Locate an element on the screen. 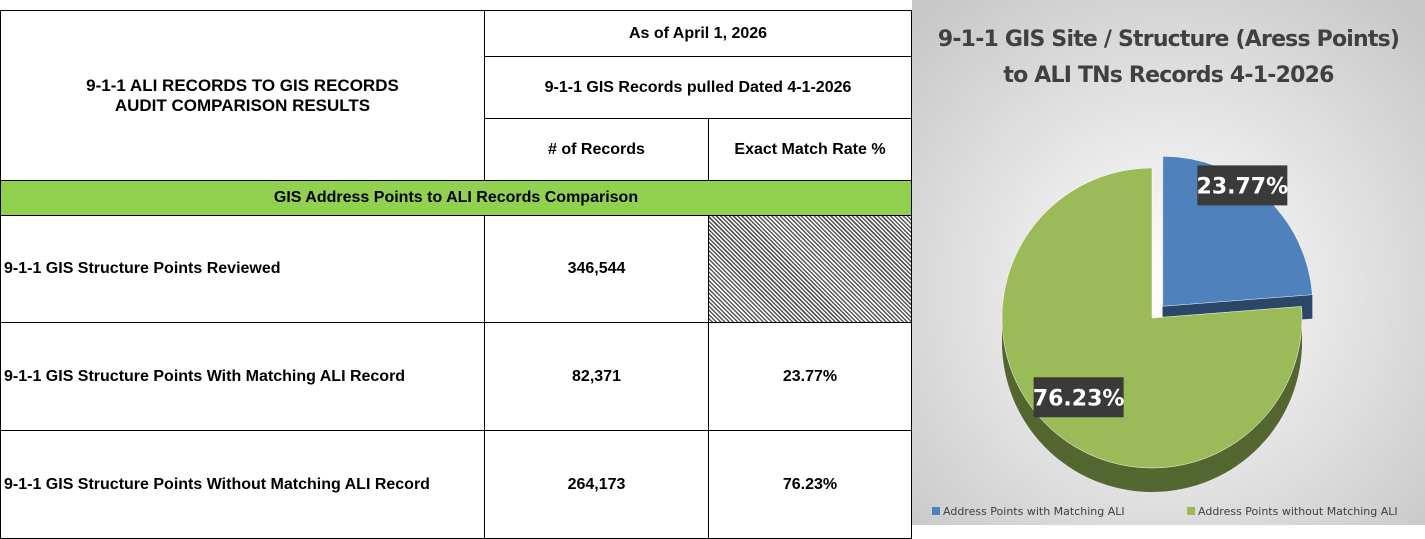  title-line: 9-1-1 ALI RECORDS TO GIS RECORDS is located at coordinates (242, 85).